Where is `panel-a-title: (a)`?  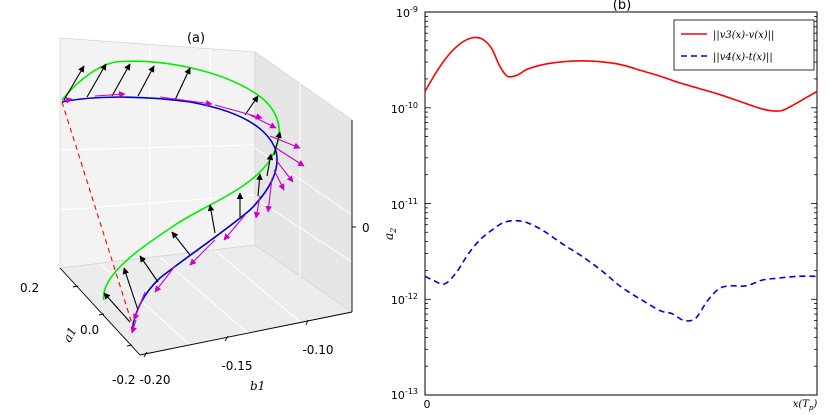
panel-a-title: (a) is located at coordinates (196, 38).